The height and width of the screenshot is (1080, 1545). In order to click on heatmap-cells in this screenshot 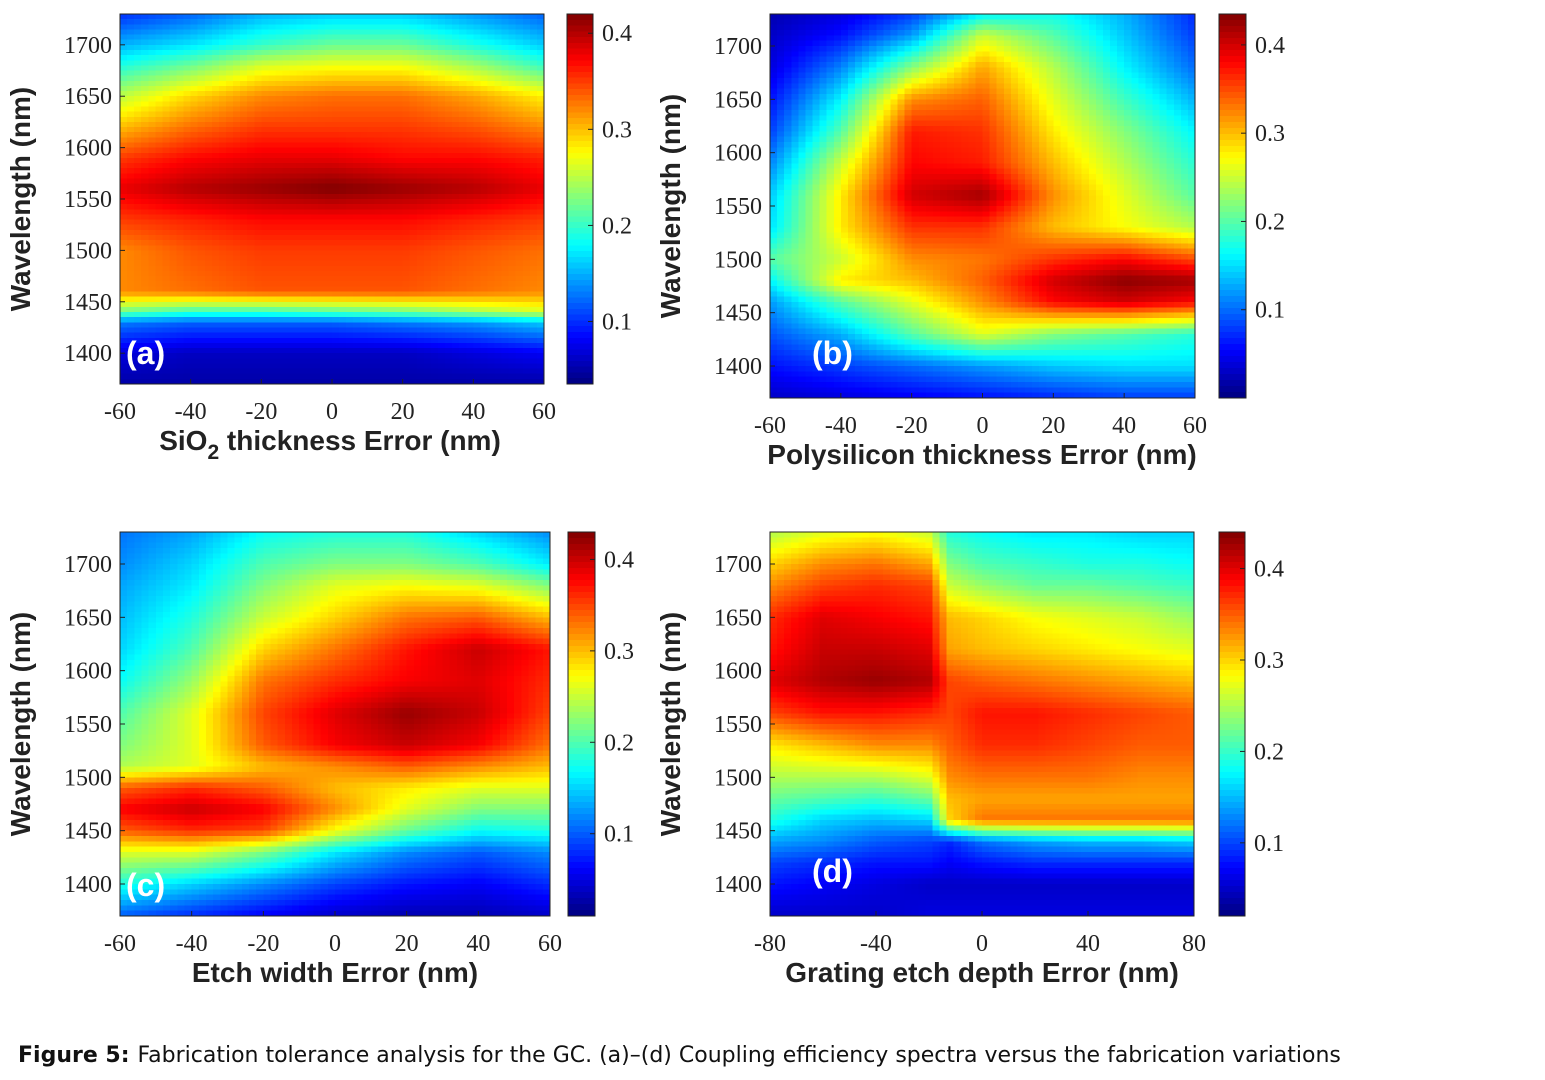, I will do `click(332, 199)`.